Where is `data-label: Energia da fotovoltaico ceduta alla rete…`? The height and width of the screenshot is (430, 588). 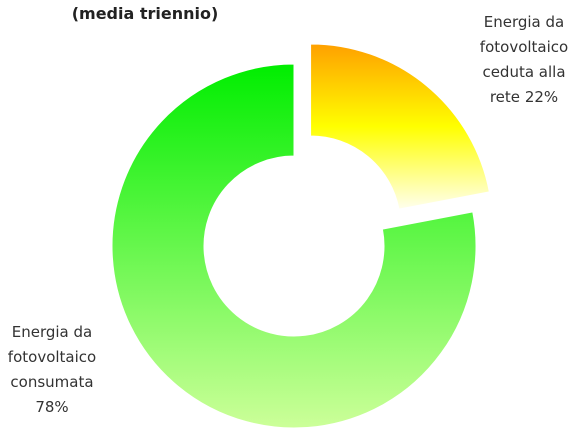
data-label: Energia da fotovoltaico ceduta alla rete… is located at coordinates (524, 60).